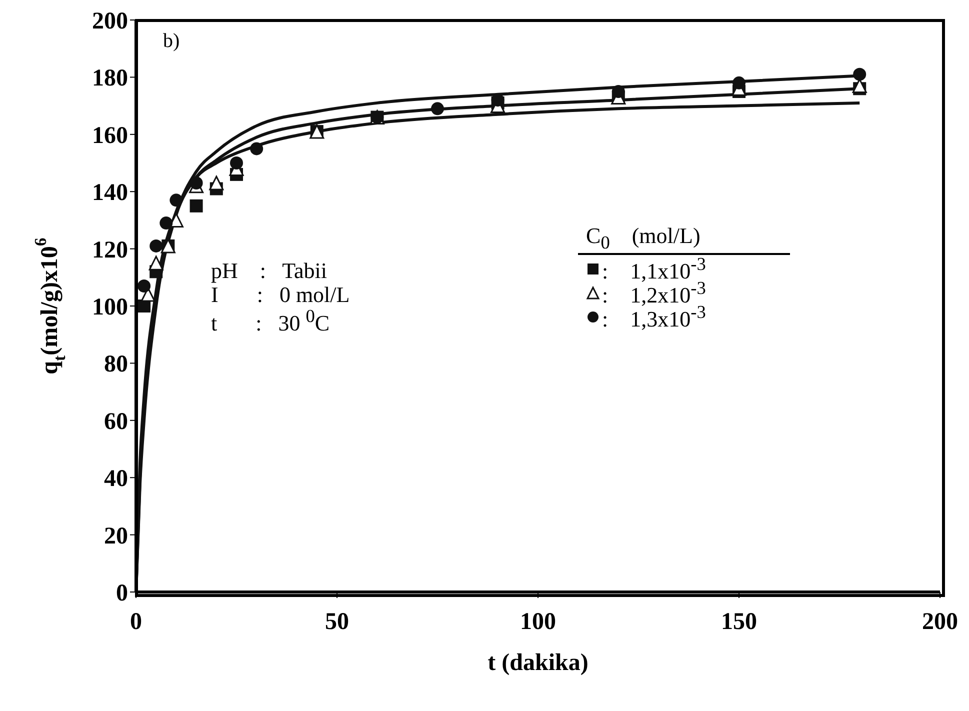 The width and height of the screenshot is (969, 711). Describe the element at coordinates (739, 622) in the screenshot. I see `x-tick-label: 150` at that location.